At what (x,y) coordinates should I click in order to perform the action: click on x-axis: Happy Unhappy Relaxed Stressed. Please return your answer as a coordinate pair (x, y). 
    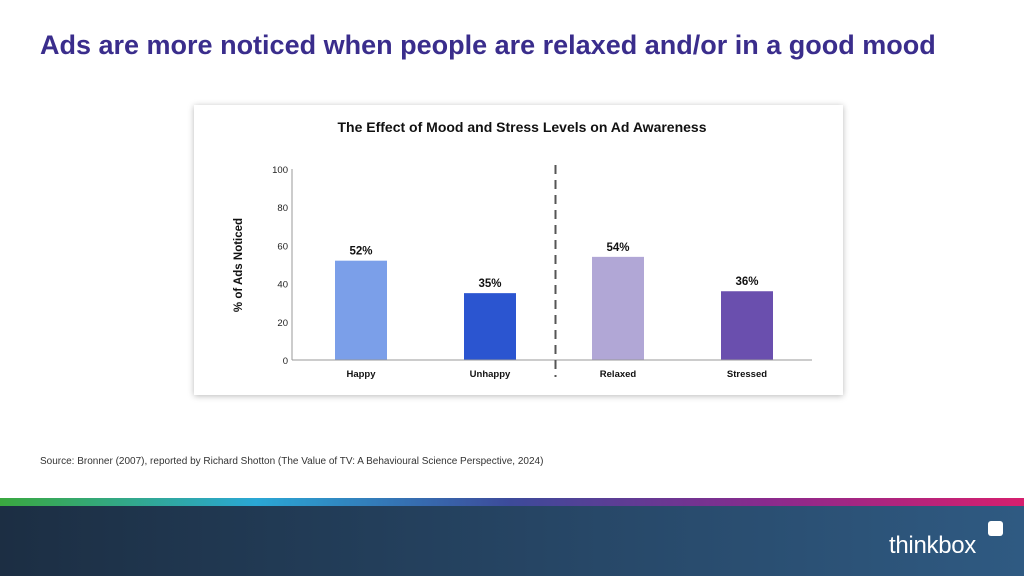
    Looking at the image, I should click on (552, 369).